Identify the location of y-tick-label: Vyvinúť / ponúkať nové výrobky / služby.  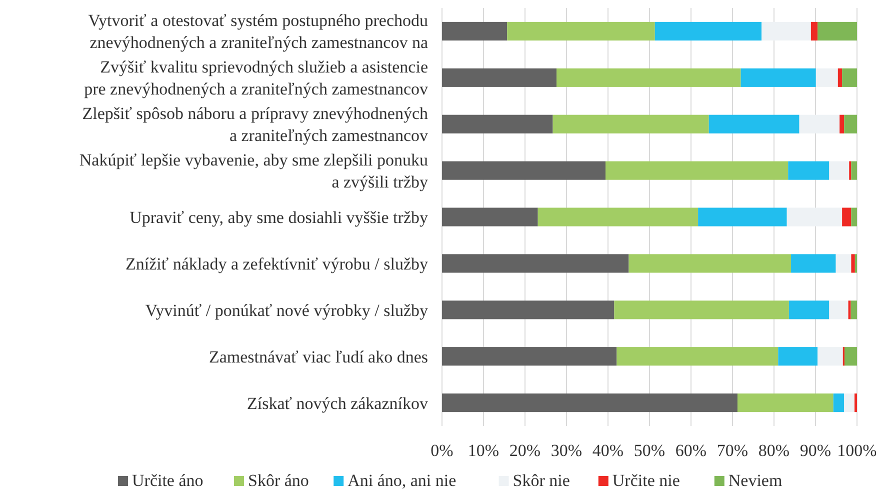
(286, 310).